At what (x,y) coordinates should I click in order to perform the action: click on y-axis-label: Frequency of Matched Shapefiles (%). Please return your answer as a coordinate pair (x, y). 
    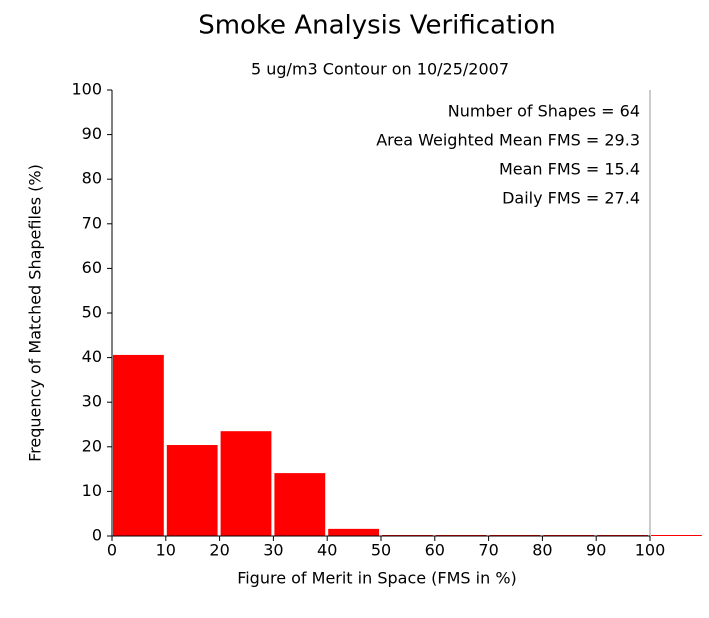
    Looking at the image, I should click on (35, 313).